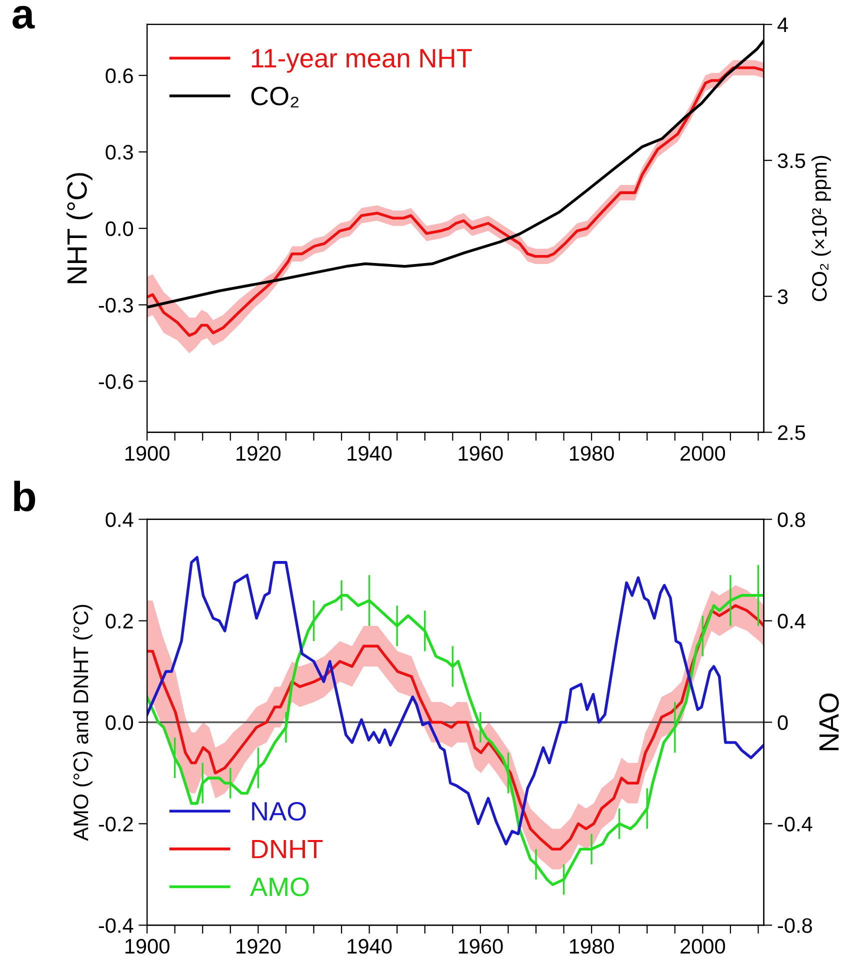  Describe the element at coordinates (362, 61) in the screenshot. I see `legend-label: 11-year mean NHT` at that location.